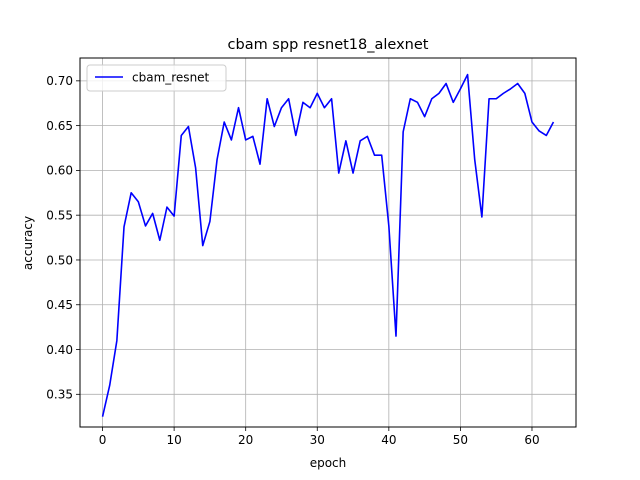 The height and width of the screenshot is (480, 640). I want to click on y-axis-label: accuracy, so click(28, 243).